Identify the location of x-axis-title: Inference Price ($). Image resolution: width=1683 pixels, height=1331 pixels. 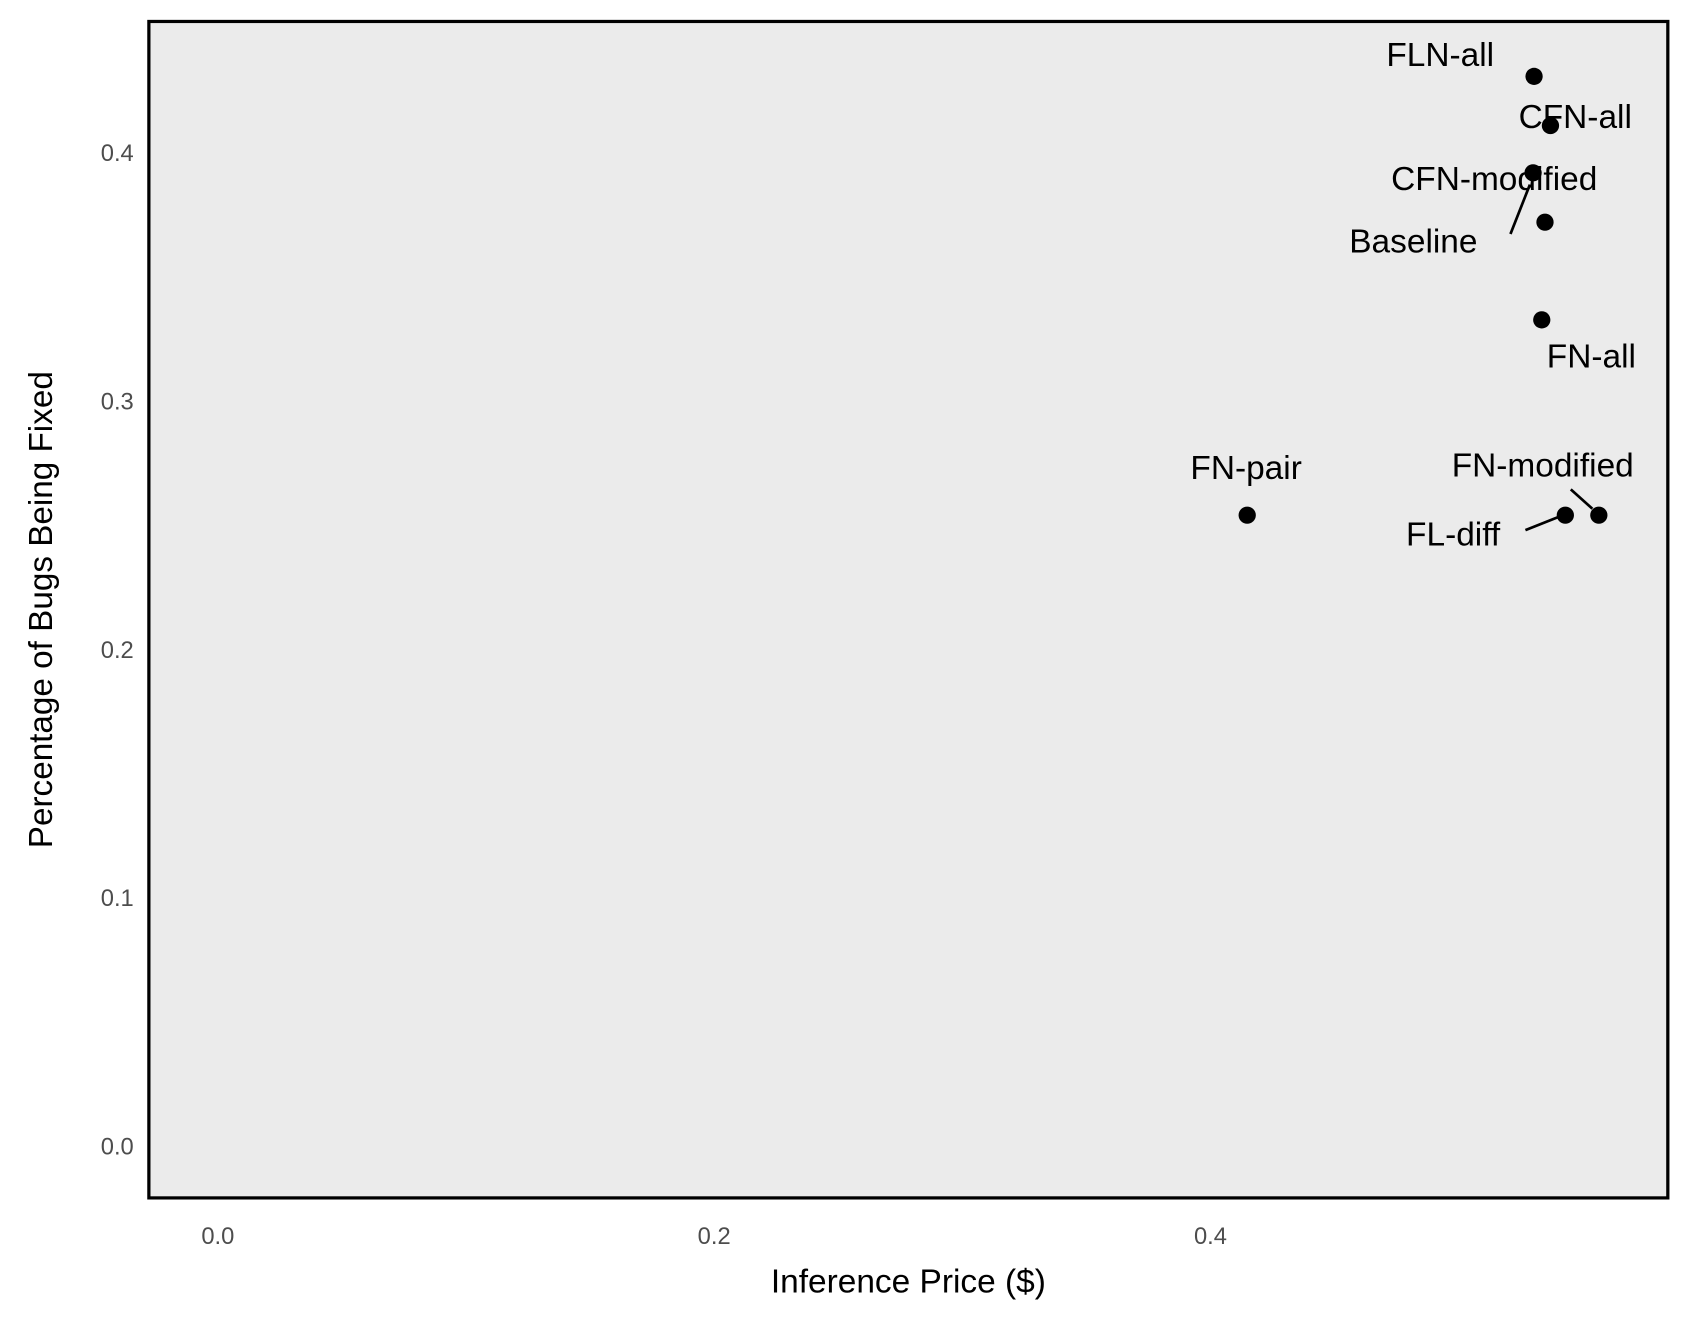
(908, 1282).